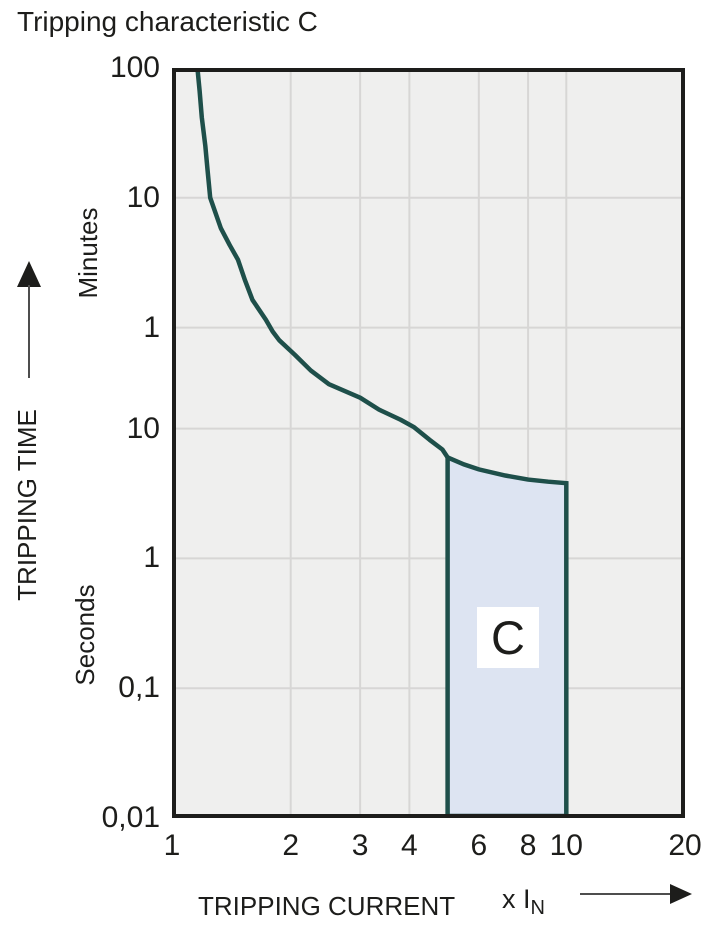 The width and height of the screenshot is (720, 928). I want to click on x-tick-label: 10, so click(566, 845).